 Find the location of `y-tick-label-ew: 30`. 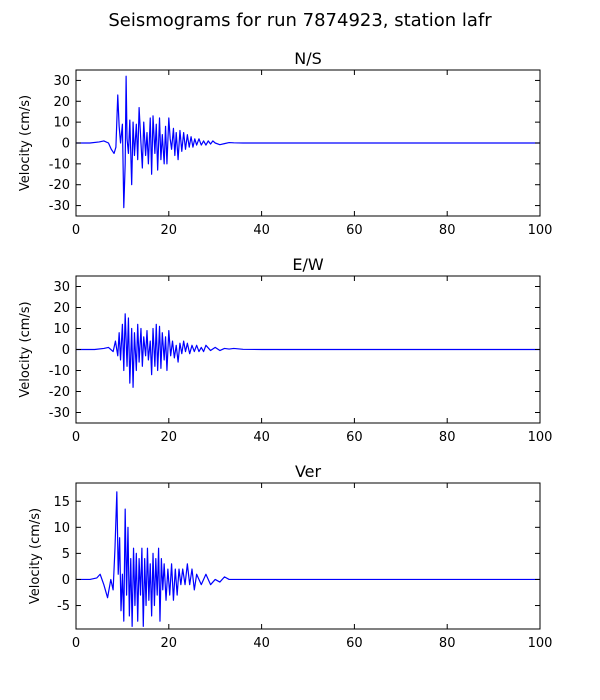

y-tick-label-ew: 30 is located at coordinates (61, 287).